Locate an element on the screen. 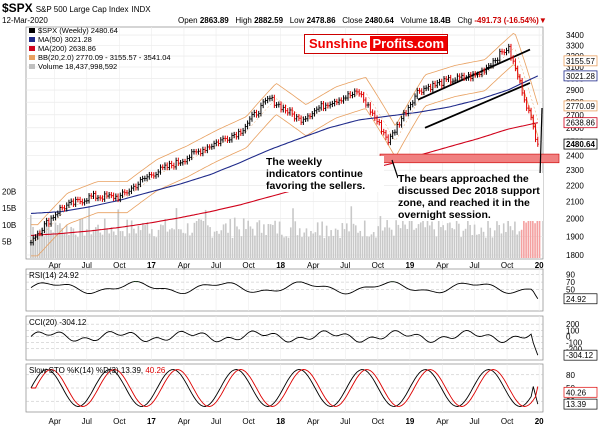 The width and height of the screenshot is (600, 431). trendline-lower is located at coordinates (477, 105).